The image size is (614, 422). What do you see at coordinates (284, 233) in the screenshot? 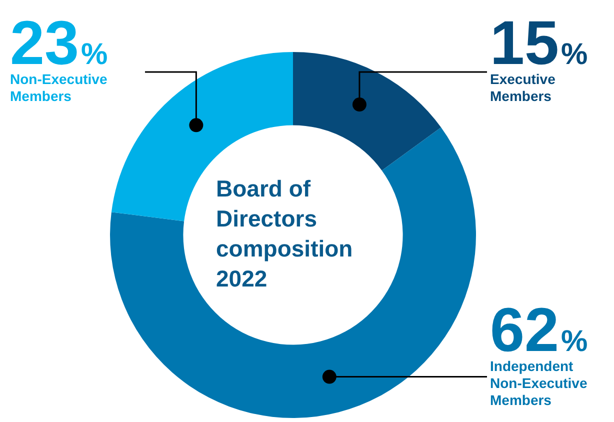
I see `text: Board of Directors composition 2022` at bounding box center [284, 233].